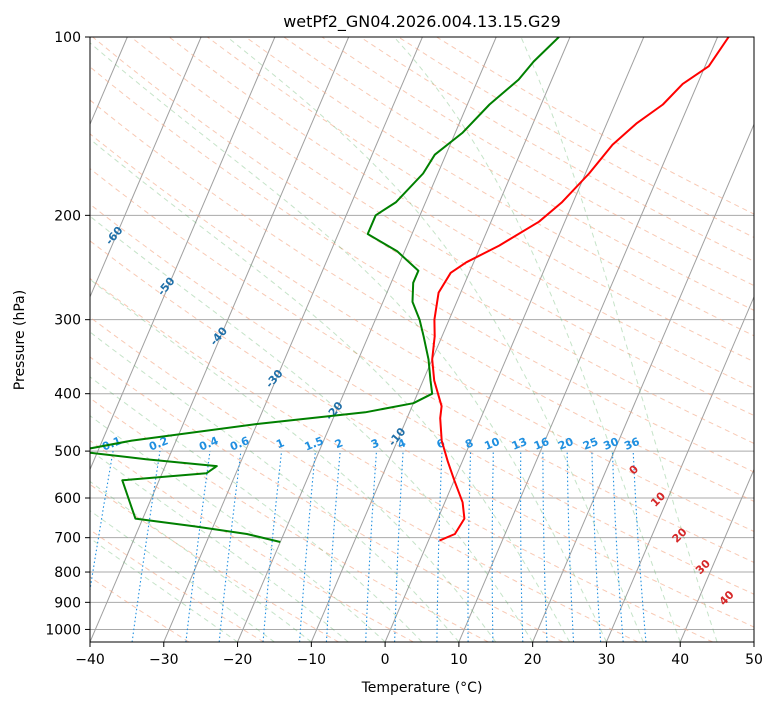 This screenshot has width=775, height=708. I want to click on x-axis: −40 −30 −20 −10 0 10 20 30 40 50, so click(419, 655).